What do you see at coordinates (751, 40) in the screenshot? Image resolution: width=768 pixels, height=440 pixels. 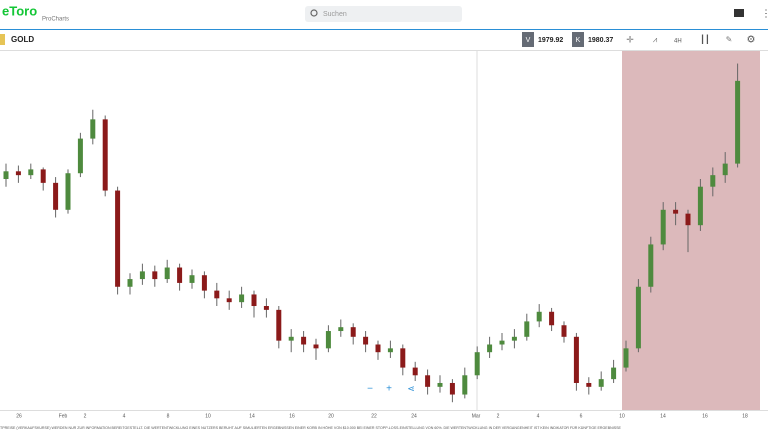 I see `settings: ⚙` at bounding box center [751, 40].